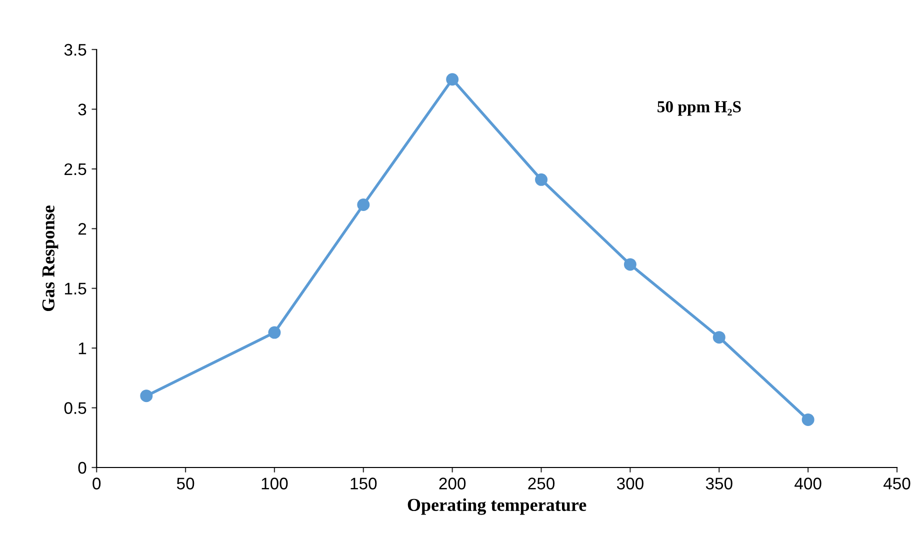 The width and height of the screenshot is (920, 550). What do you see at coordinates (82, 110) in the screenshot?
I see `y-tick-label: 3` at bounding box center [82, 110].